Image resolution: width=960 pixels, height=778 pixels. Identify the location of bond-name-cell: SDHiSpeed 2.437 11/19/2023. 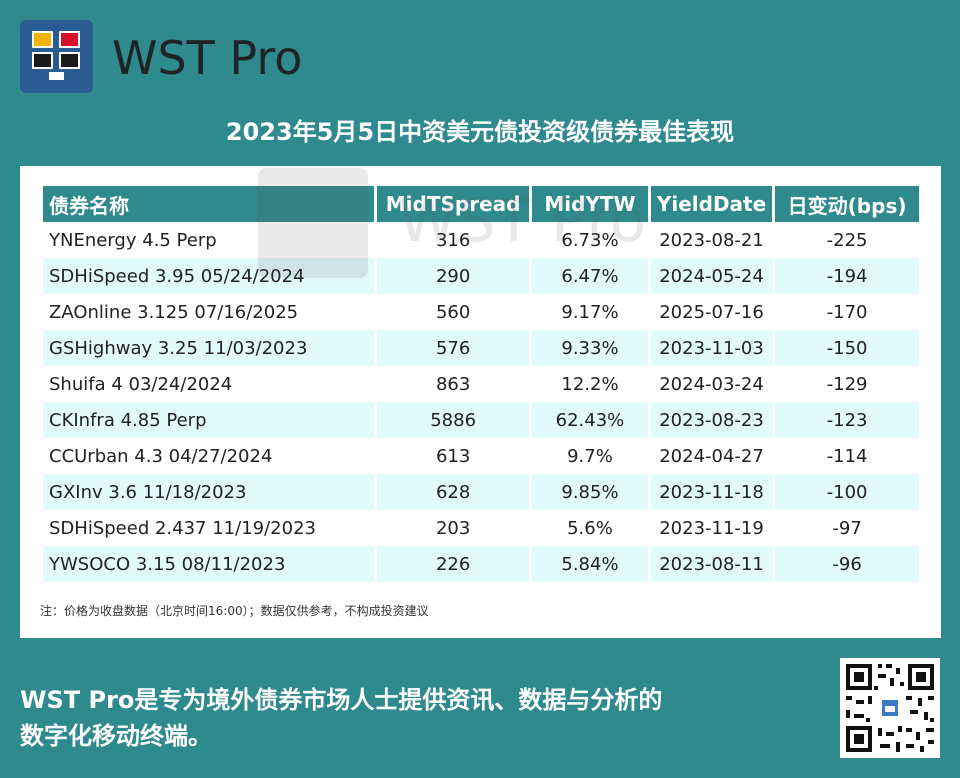
(182, 528).